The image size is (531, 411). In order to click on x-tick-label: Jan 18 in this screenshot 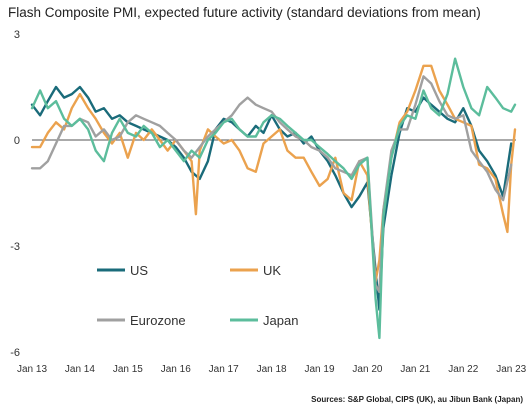, I will do `click(272, 369)`.